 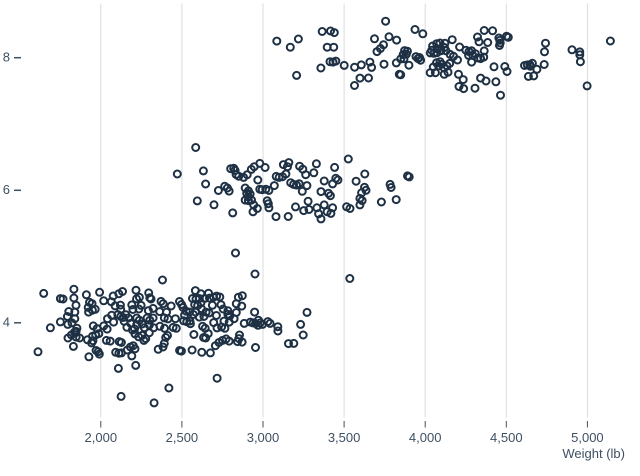 I want to click on svg-text: 5,000, so click(x=587, y=437).